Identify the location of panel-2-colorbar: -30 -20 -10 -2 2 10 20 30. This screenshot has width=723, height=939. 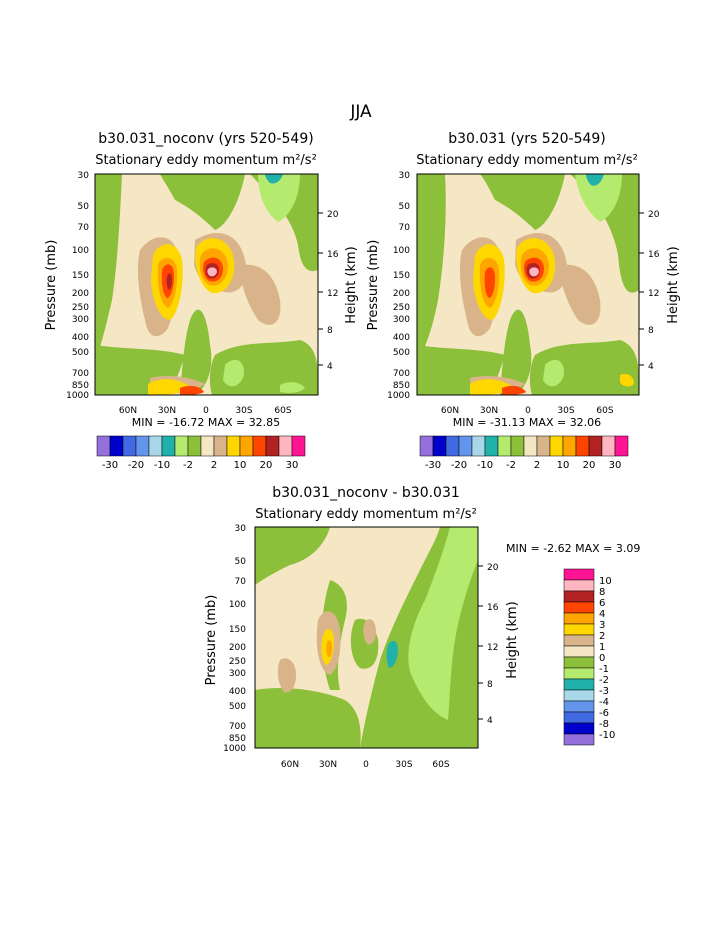
(524, 453).